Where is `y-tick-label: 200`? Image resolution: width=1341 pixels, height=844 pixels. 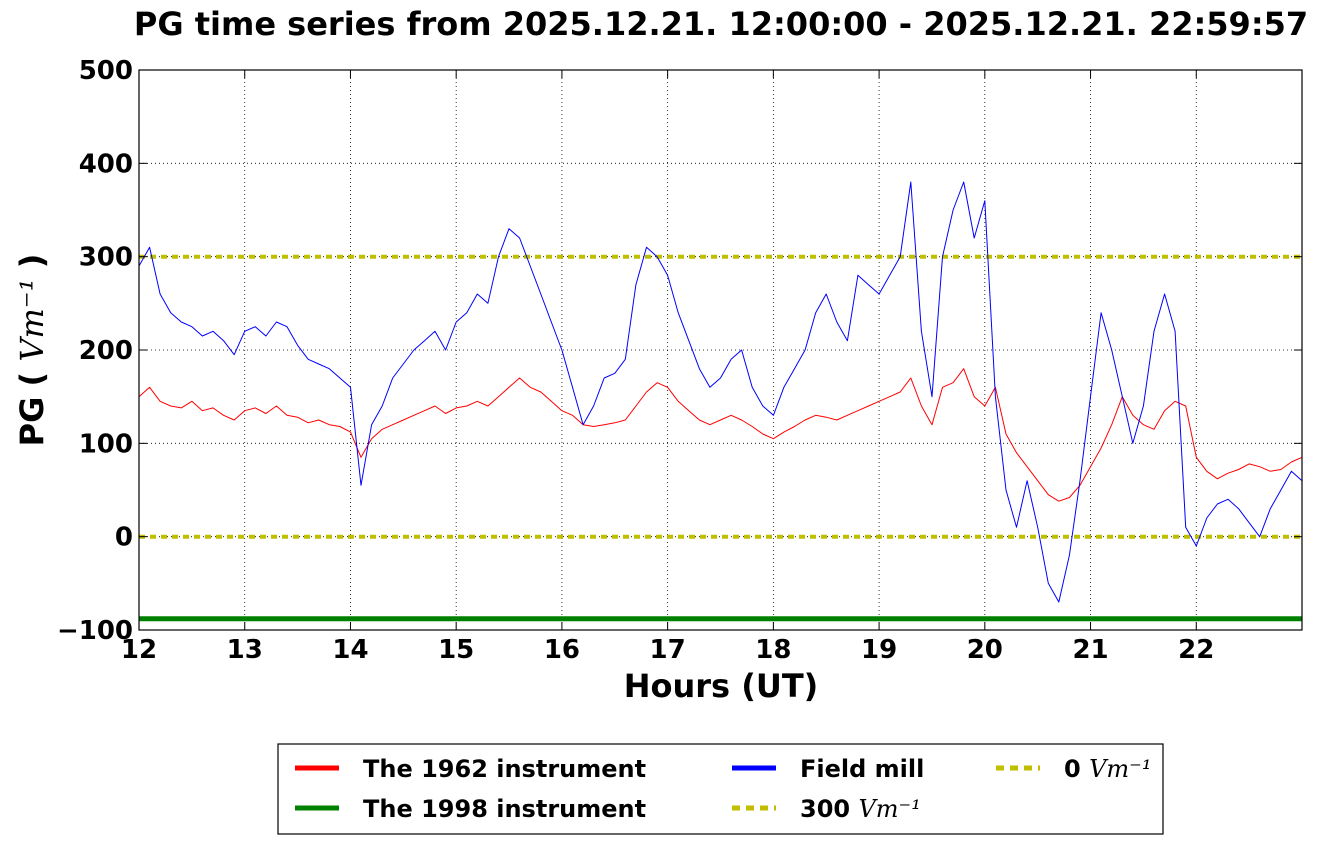
y-tick-label: 200 is located at coordinates (106, 351).